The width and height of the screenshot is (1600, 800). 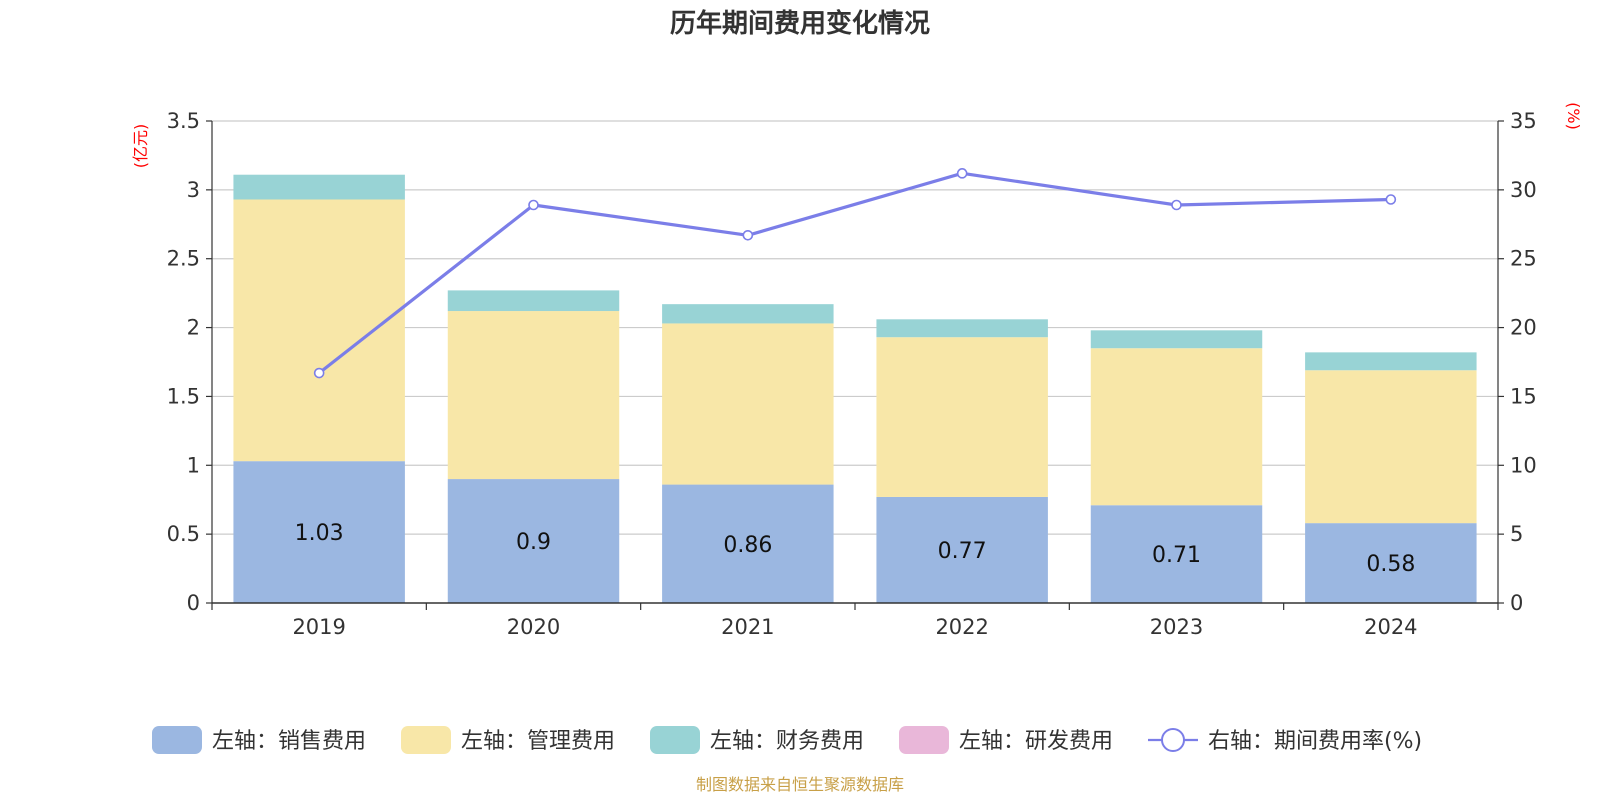 What do you see at coordinates (1315, 741) in the screenshot?
I see `legend-label: 右轴：期间费用率(%)` at bounding box center [1315, 741].